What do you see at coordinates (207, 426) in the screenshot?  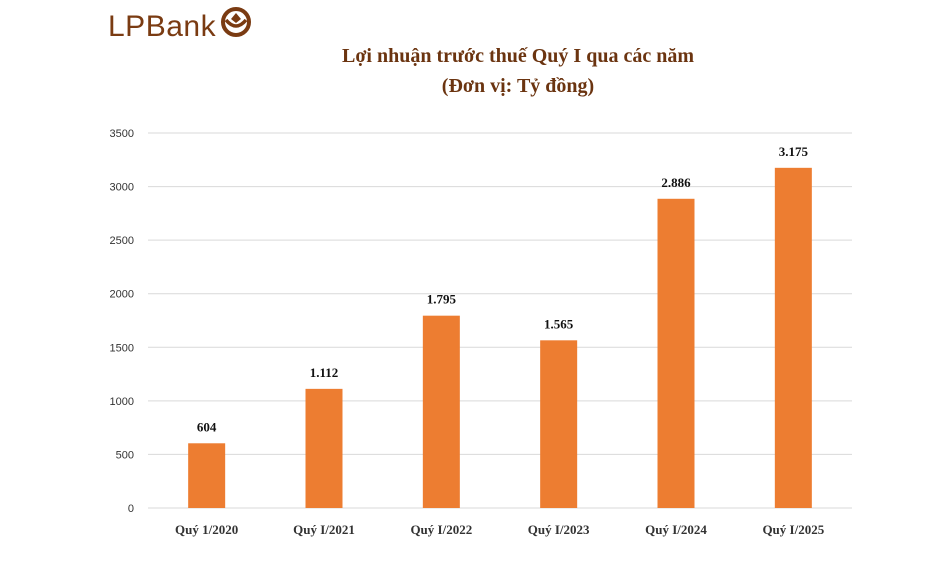 I see `data-label: 604` at bounding box center [207, 426].